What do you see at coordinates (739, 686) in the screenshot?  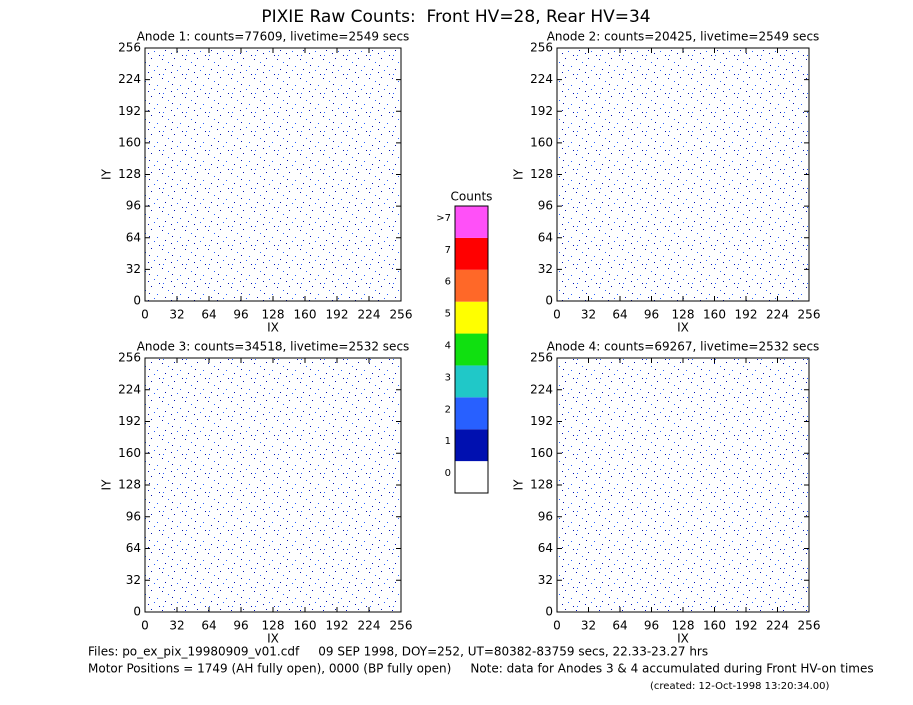 I see `footer-created: (created: 12-Oct-1998 13:20:34.00)` at bounding box center [739, 686].